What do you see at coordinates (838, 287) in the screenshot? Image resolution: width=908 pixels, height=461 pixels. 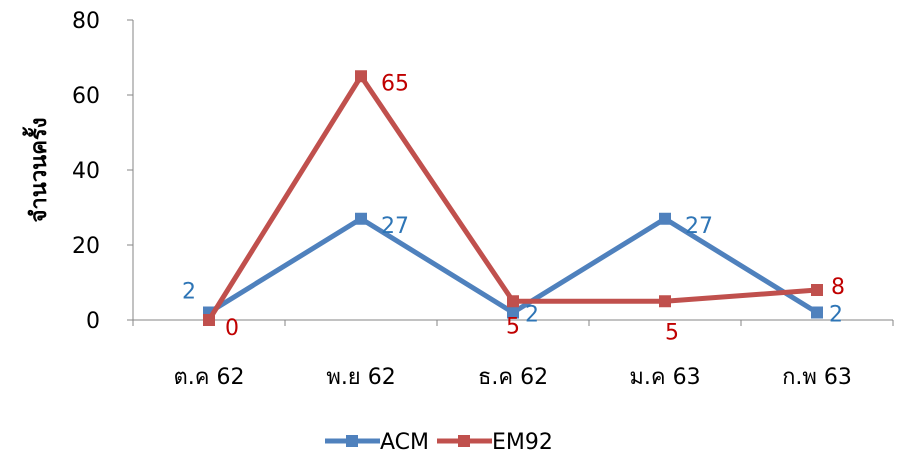 I see `data-label-em92: 8` at bounding box center [838, 287].